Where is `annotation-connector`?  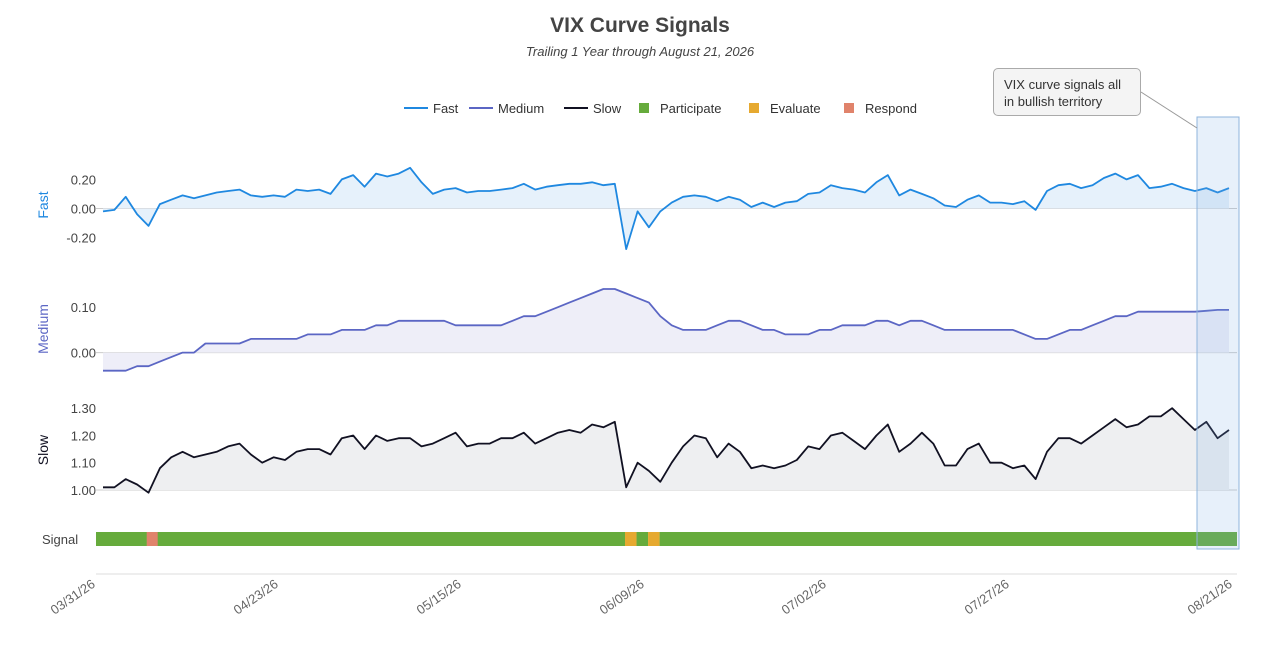 annotation-connector is located at coordinates (1169, 110).